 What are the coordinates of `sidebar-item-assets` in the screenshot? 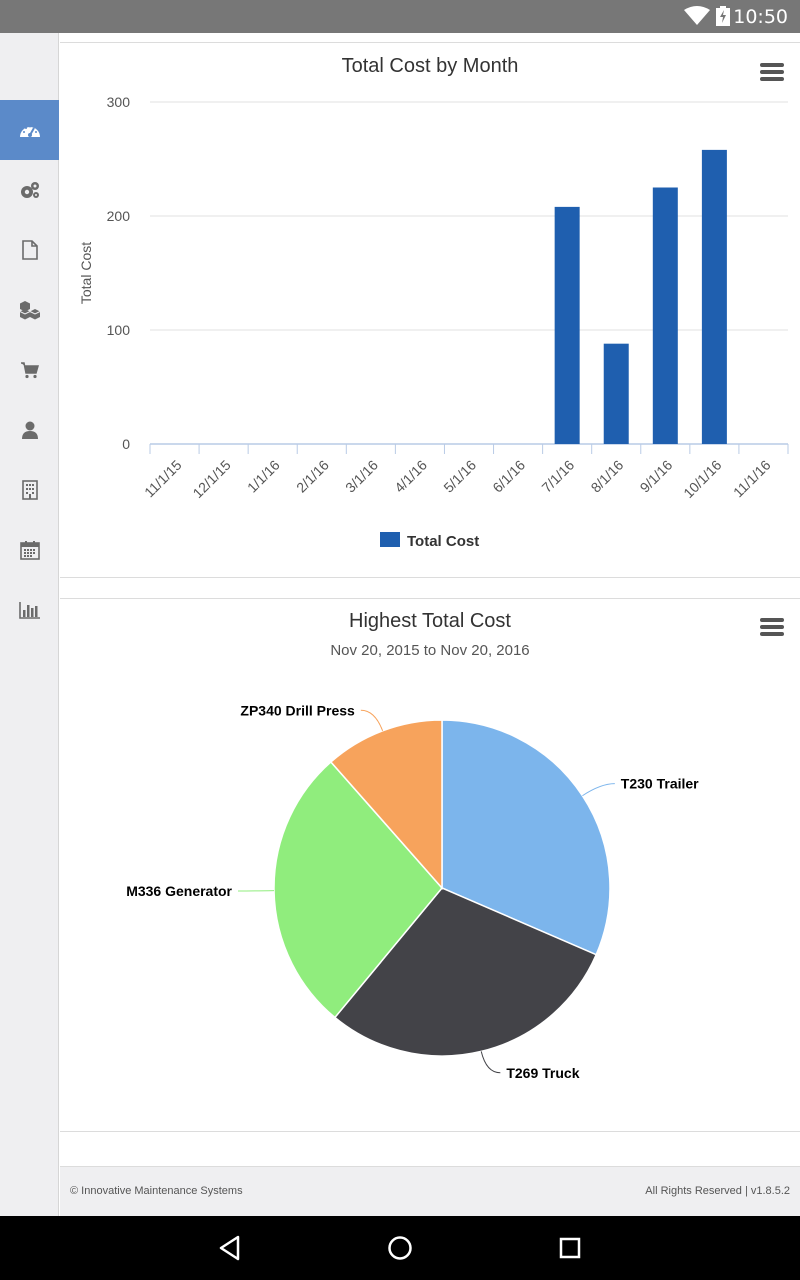 It's located at (29, 190).